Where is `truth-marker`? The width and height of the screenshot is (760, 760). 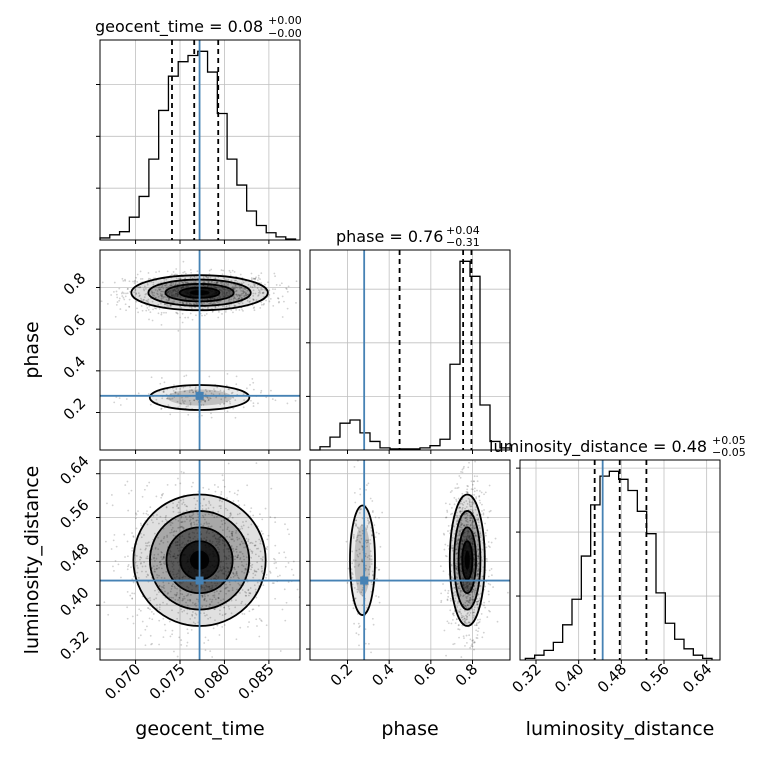 truth-marker is located at coordinates (199, 395).